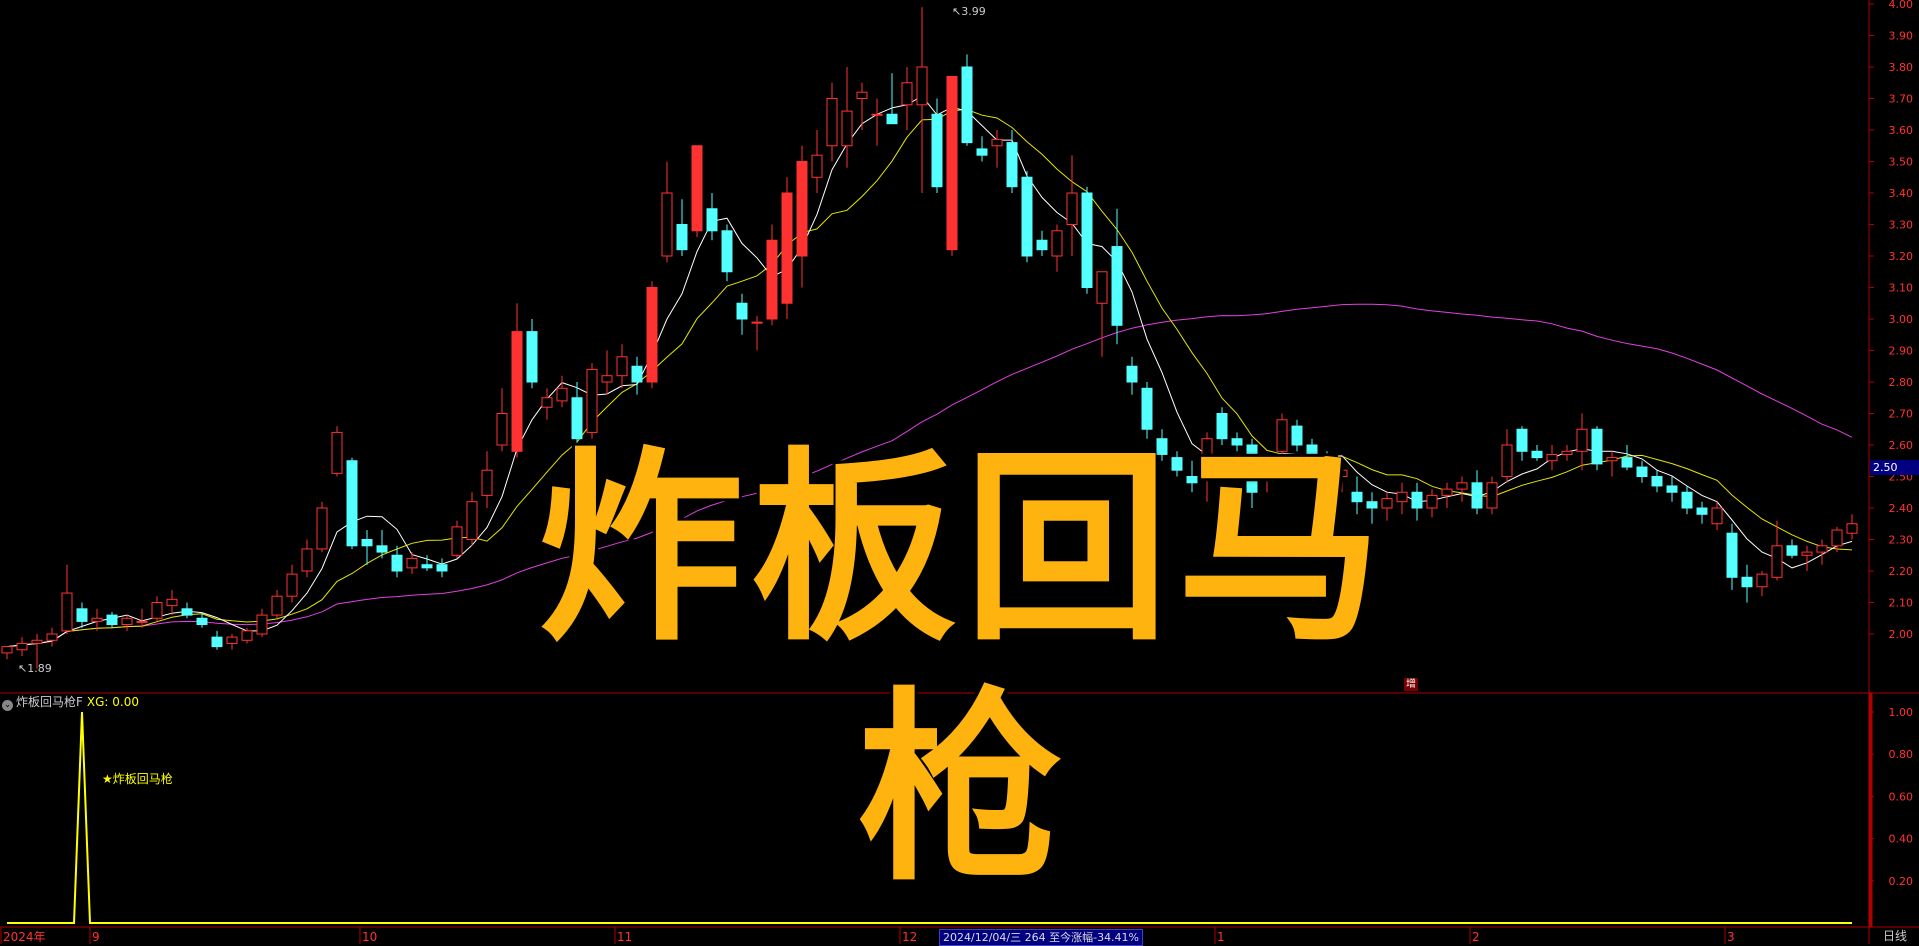 This screenshot has height=946, width=1919. Describe the element at coordinates (369, 937) in the screenshot. I see `time-tick-label: 10` at that location.